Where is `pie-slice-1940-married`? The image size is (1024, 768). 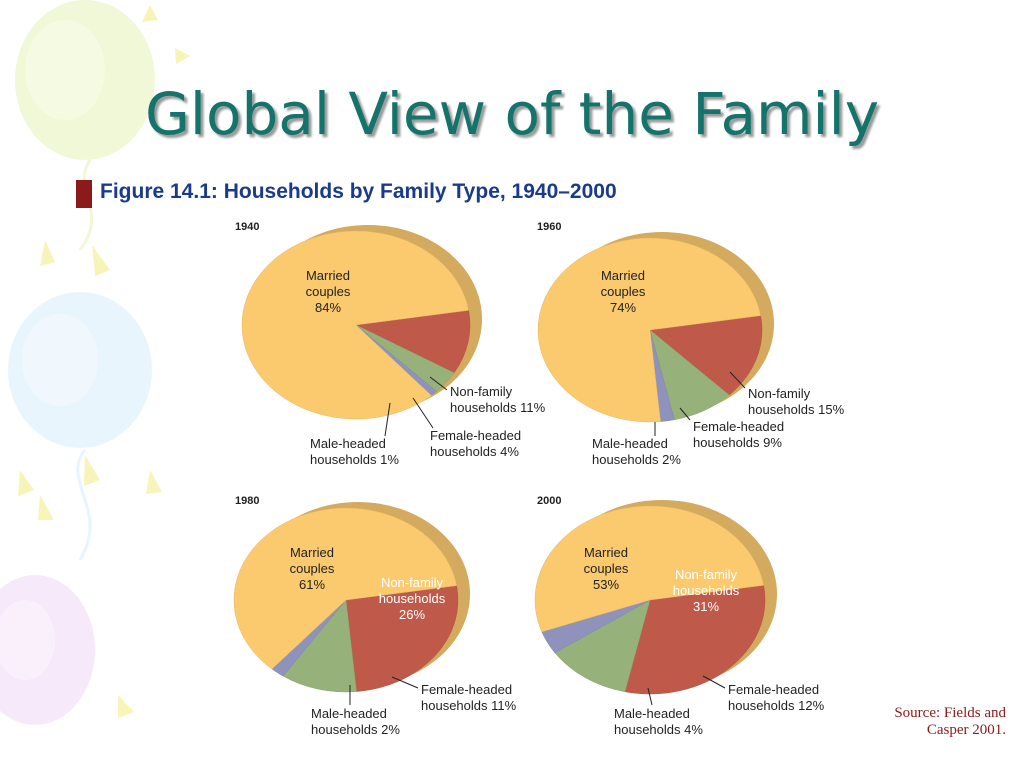 pie-slice-1940-married is located at coordinates (355, 325).